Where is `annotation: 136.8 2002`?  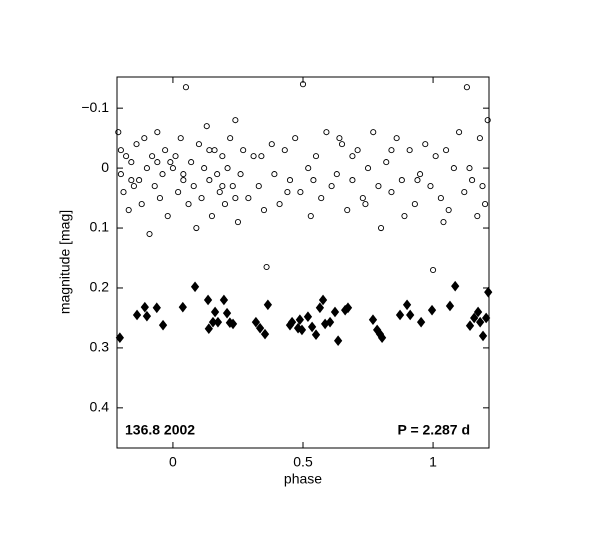
annotation: 136.8 2002 is located at coordinates (160, 430).